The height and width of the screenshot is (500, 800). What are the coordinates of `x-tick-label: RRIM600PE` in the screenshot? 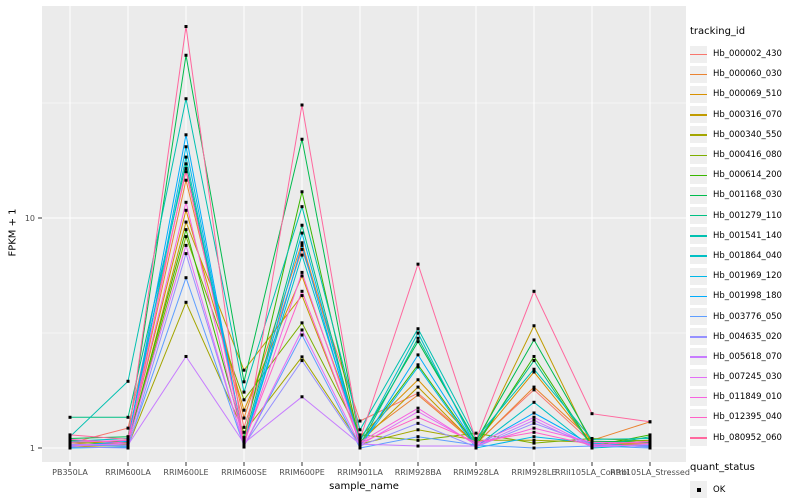 It's located at (302, 472).